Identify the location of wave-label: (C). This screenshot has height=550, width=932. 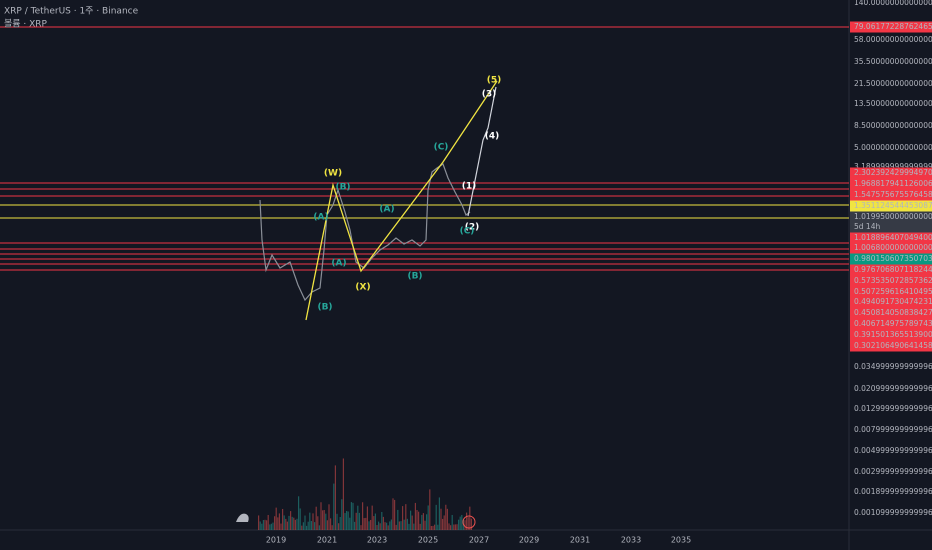
(441, 148).